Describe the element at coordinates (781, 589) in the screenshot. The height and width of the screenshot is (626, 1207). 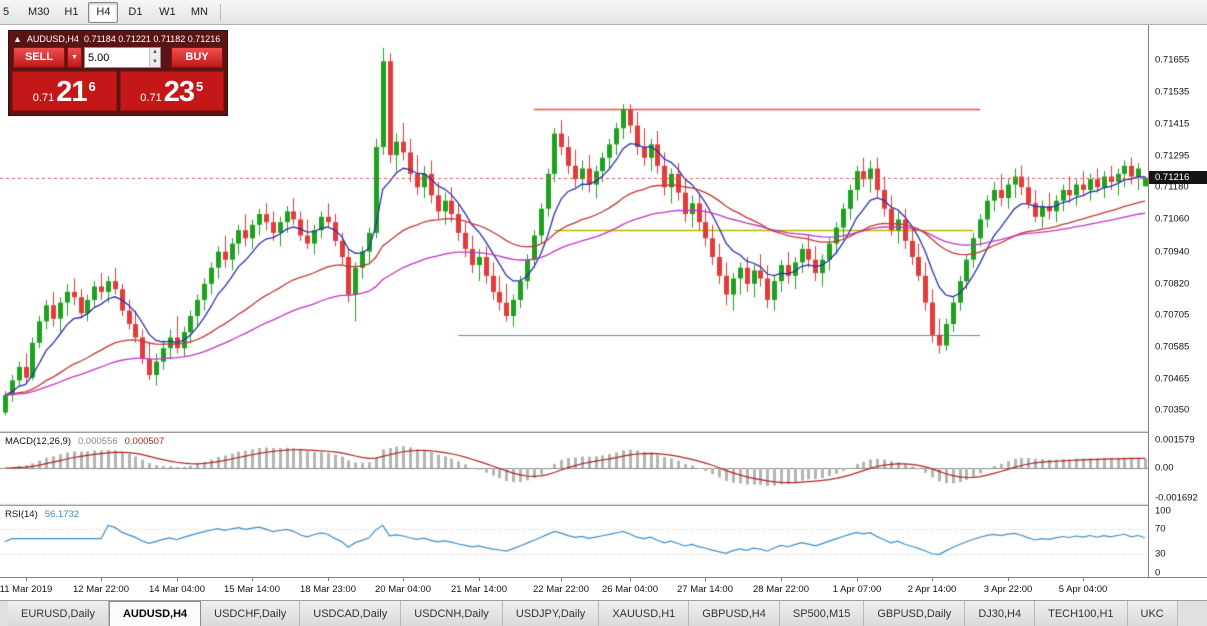
I see `time-axis-label: 28 Mar 22:00` at that location.